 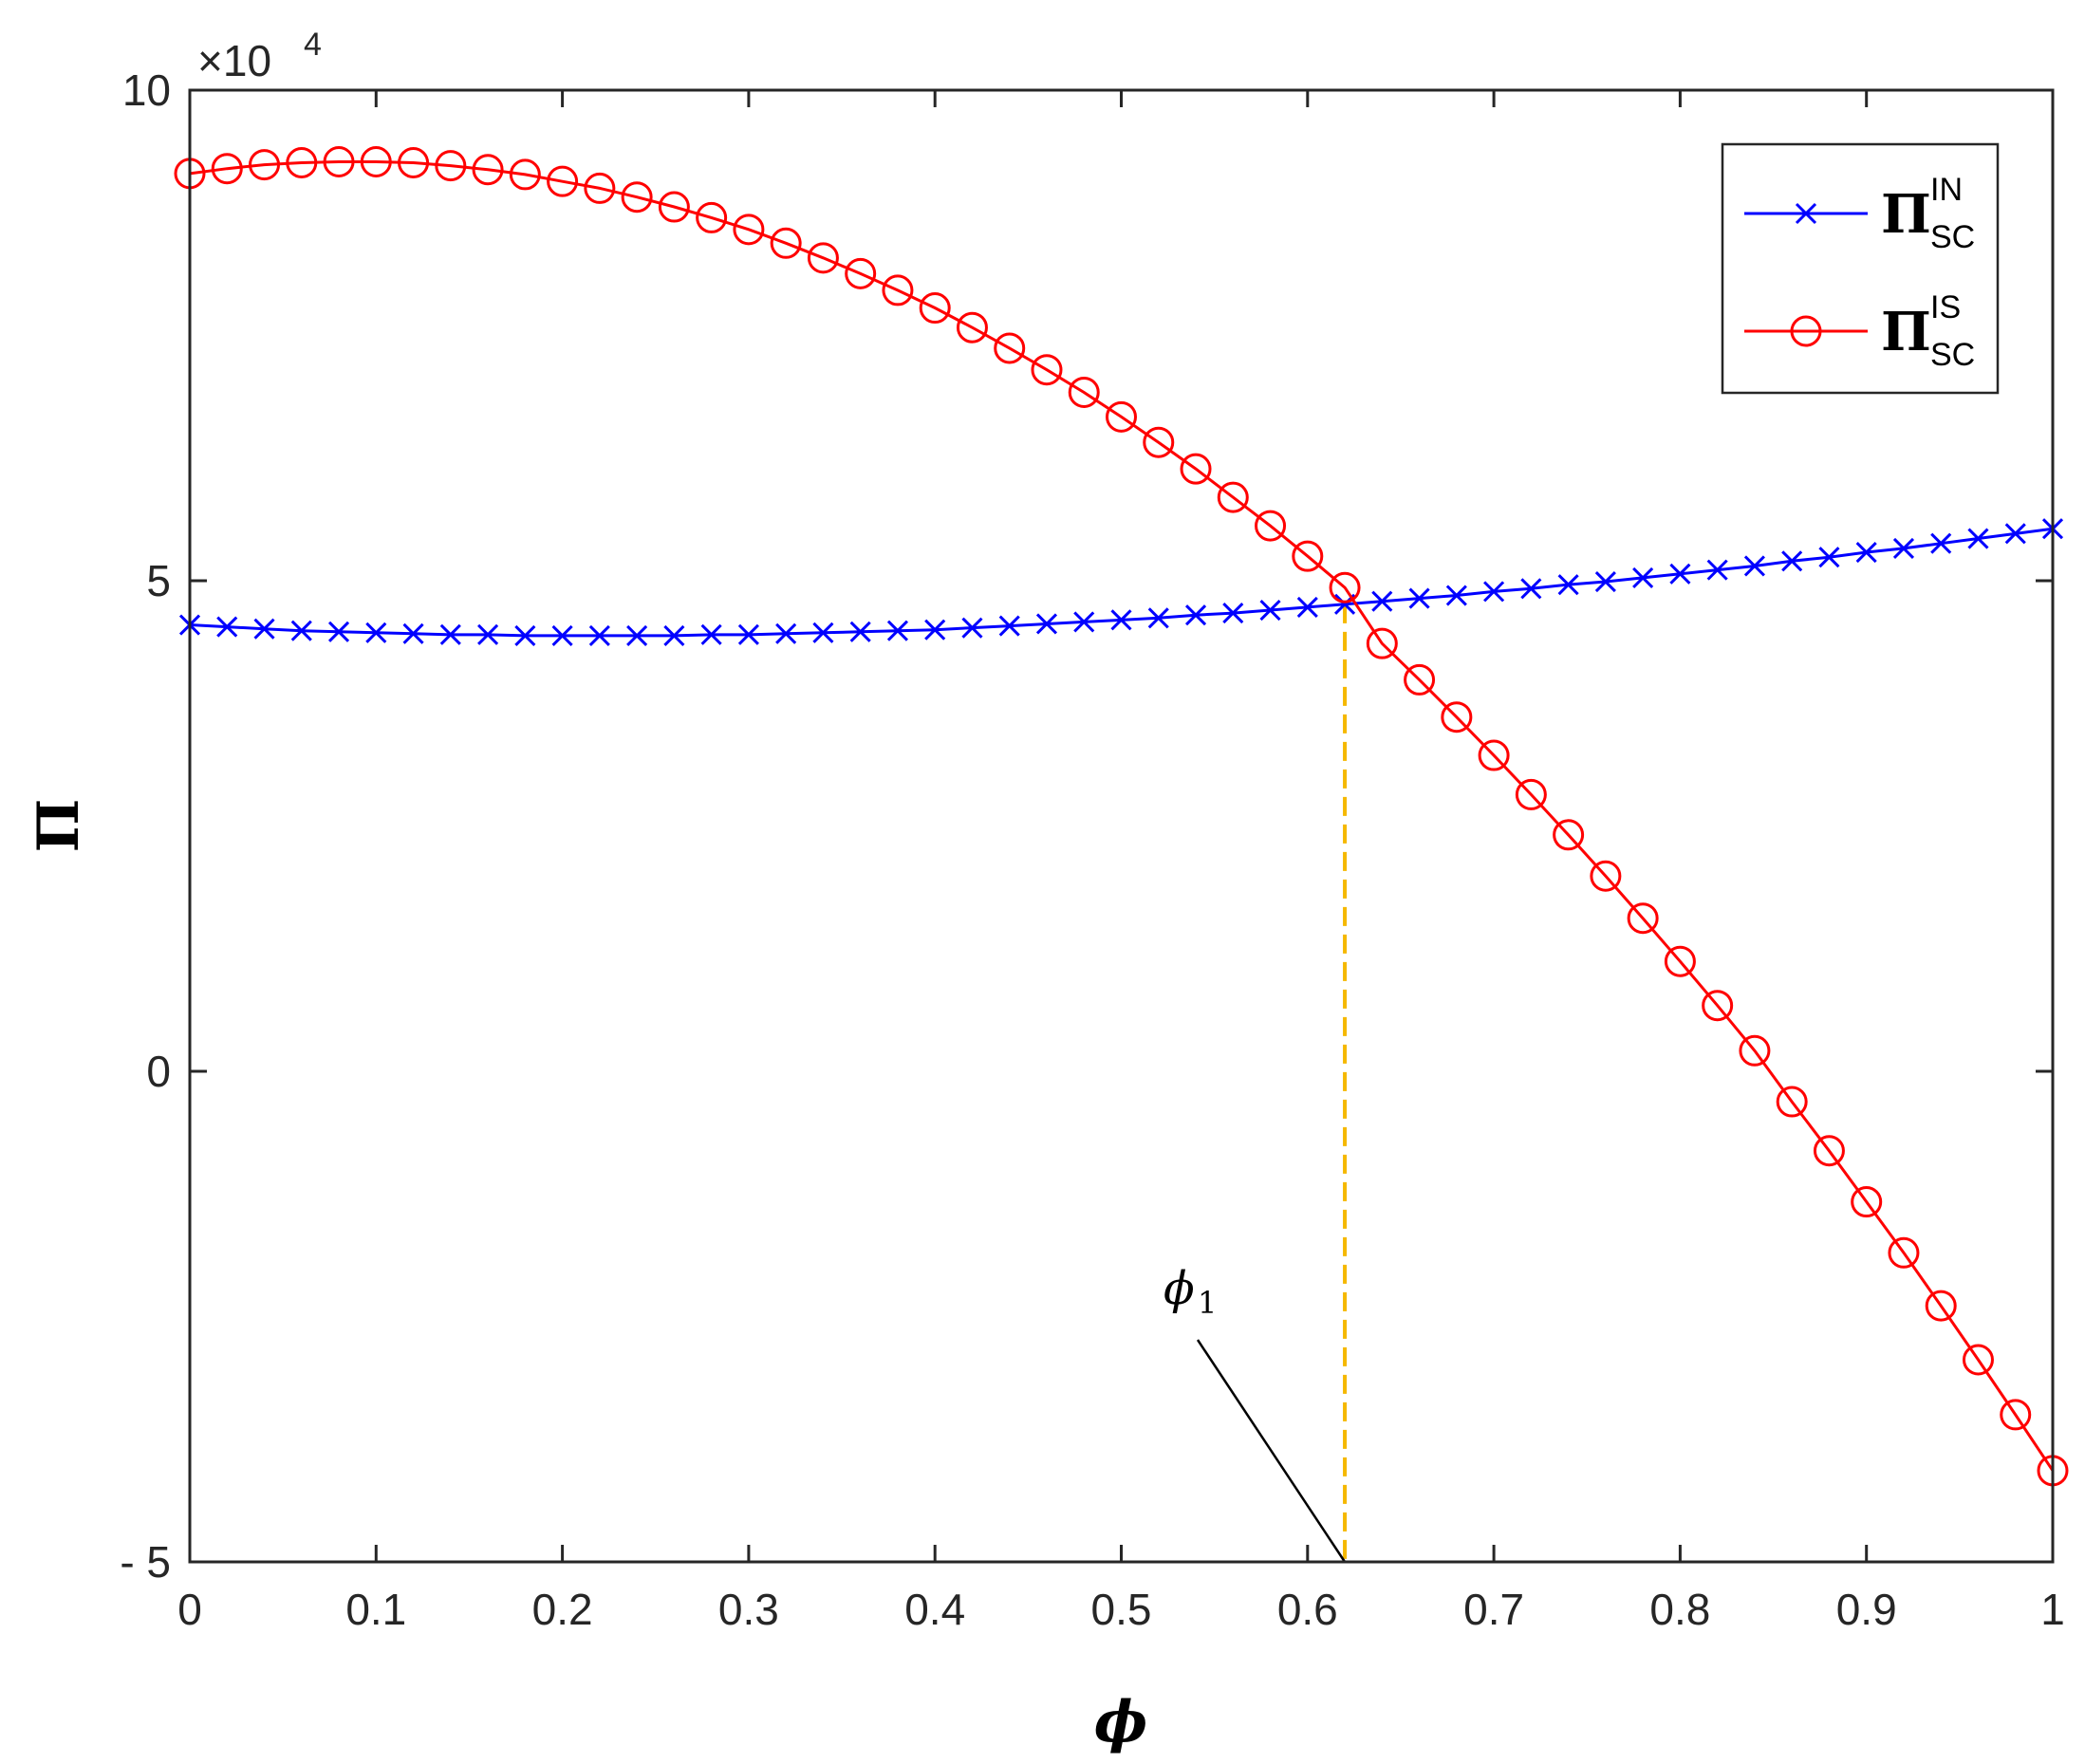 I want to click on x-tick-label: 0.4, so click(x=934, y=1609).